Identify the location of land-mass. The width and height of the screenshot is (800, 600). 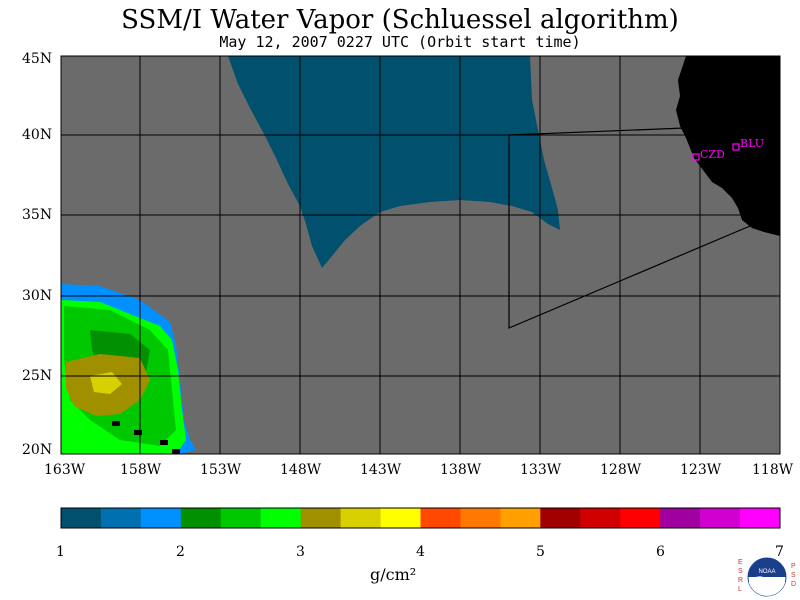
(728, 146).